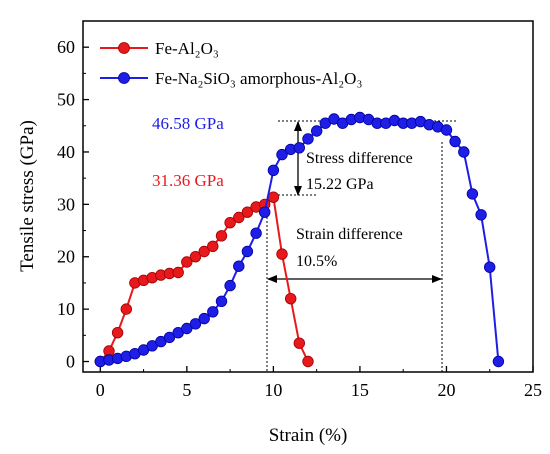  Describe the element at coordinates (533, 390) in the screenshot. I see `x-tick-label: 25` at that location.